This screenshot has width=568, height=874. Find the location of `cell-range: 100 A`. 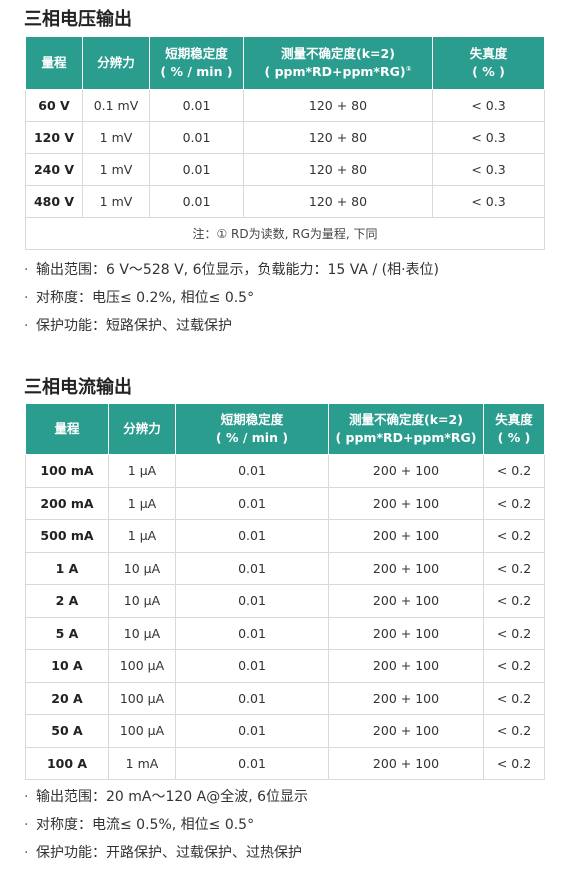

cell-range: 100 A is located at coordinates (67, 763).